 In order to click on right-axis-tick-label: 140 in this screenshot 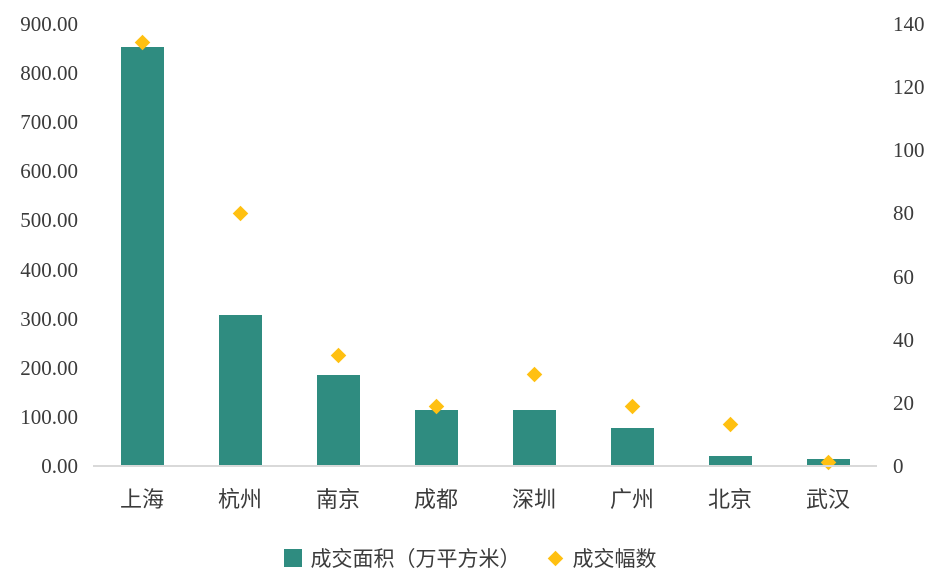, I will do `click(909, 24)`.